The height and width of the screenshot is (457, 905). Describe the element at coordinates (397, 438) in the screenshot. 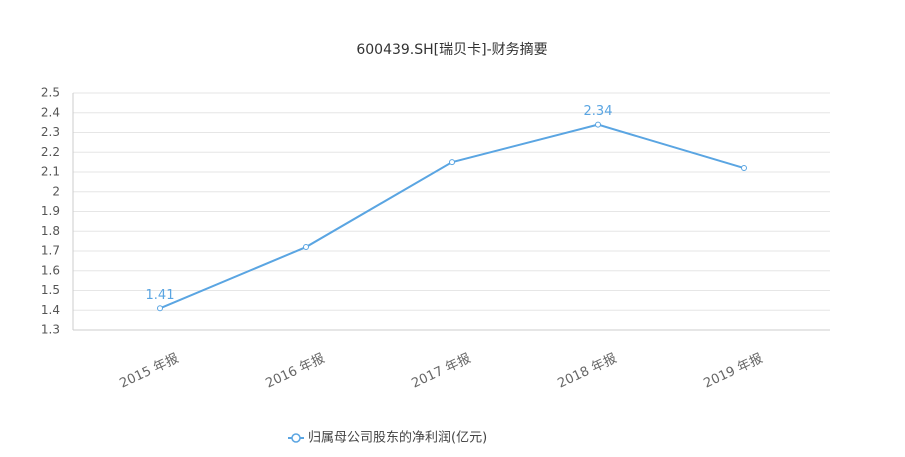

I see `legend-label: 归属母公司股东的净利润(亿元)` at that location.